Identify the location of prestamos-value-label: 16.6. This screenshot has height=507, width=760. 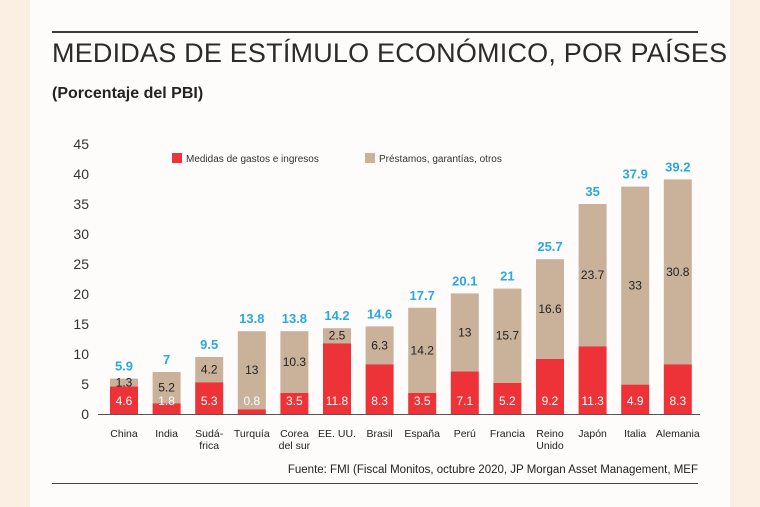
(550, 309).